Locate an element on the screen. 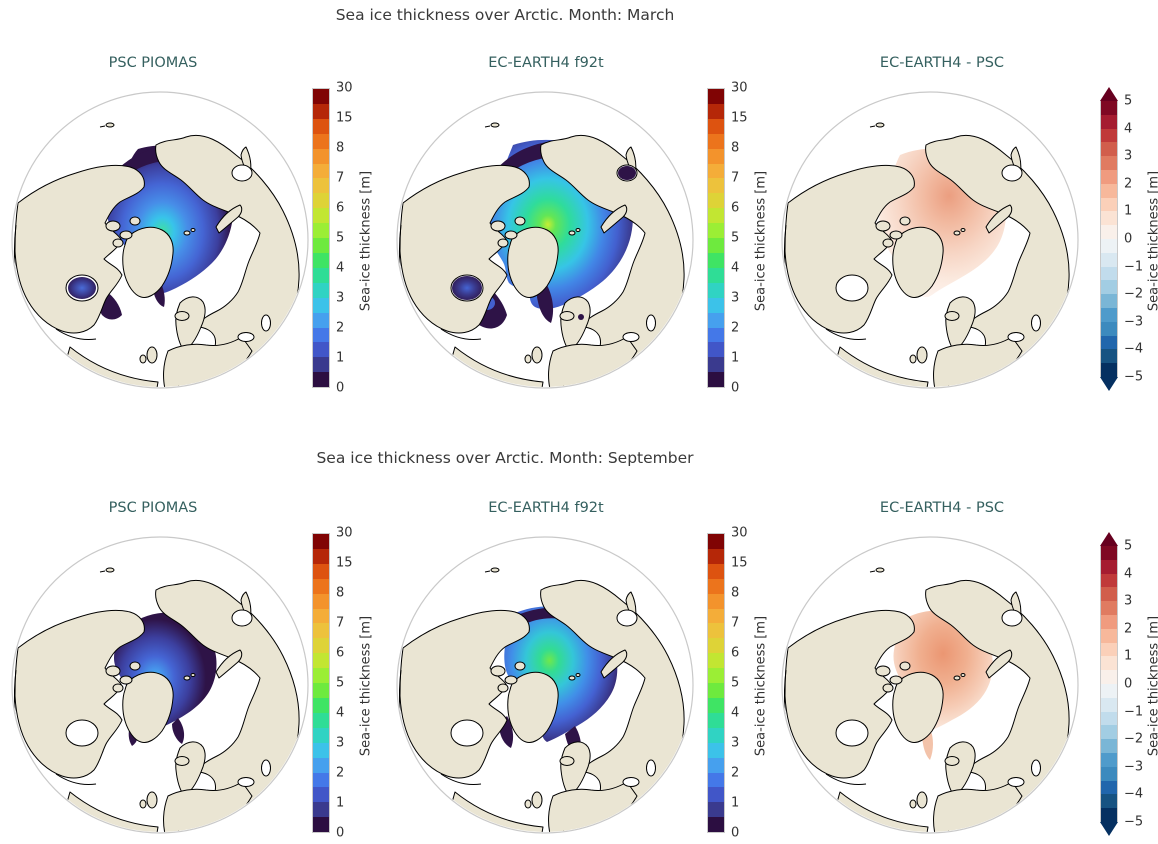 This screenshot has height=844, width=1158. colorbar-thickness-september-piomas: 30 15 8 7 6 5 4 3 2 1 0 Sea-ice thickness [m] is located at coordinates (352, 683).